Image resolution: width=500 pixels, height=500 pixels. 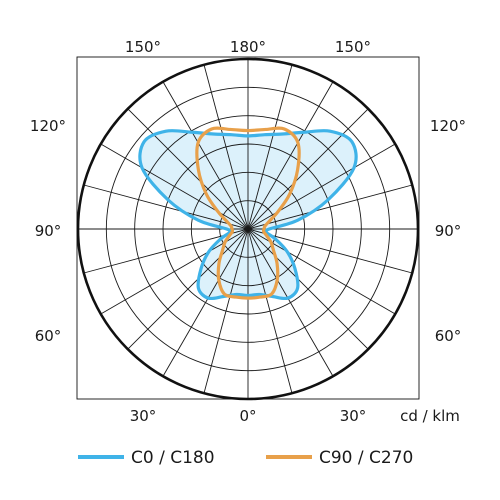 I want to click on angle-label-top-center: 180°, so click(x=248, y=47).